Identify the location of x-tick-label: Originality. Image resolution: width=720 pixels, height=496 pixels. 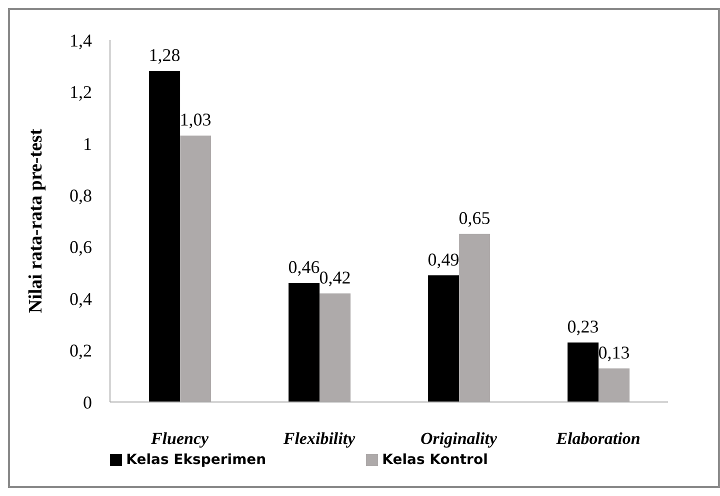
(459, 438).